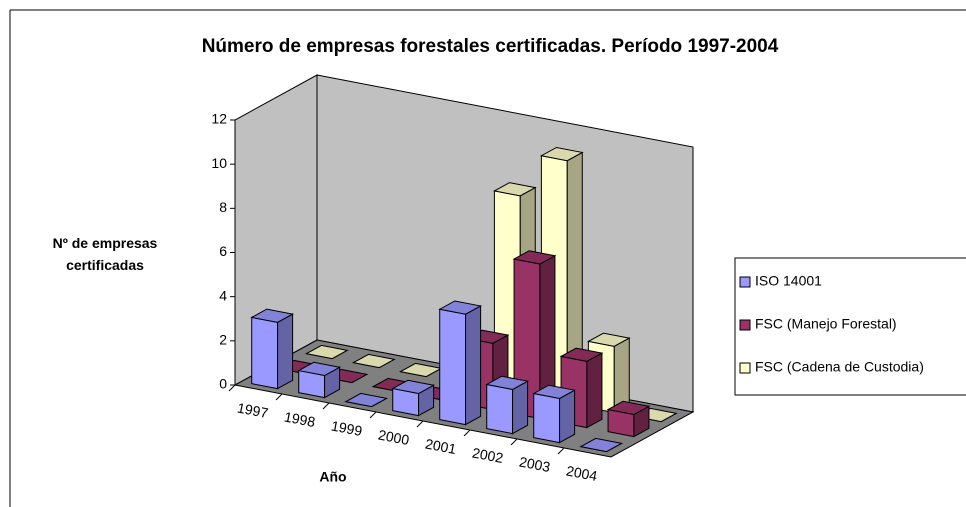 Image resolution: width=966 pixels, height=507 pixels. Describe the element at coordinates (332, 477) in the screenshot. I see `x-axis-label: Año` at that location.